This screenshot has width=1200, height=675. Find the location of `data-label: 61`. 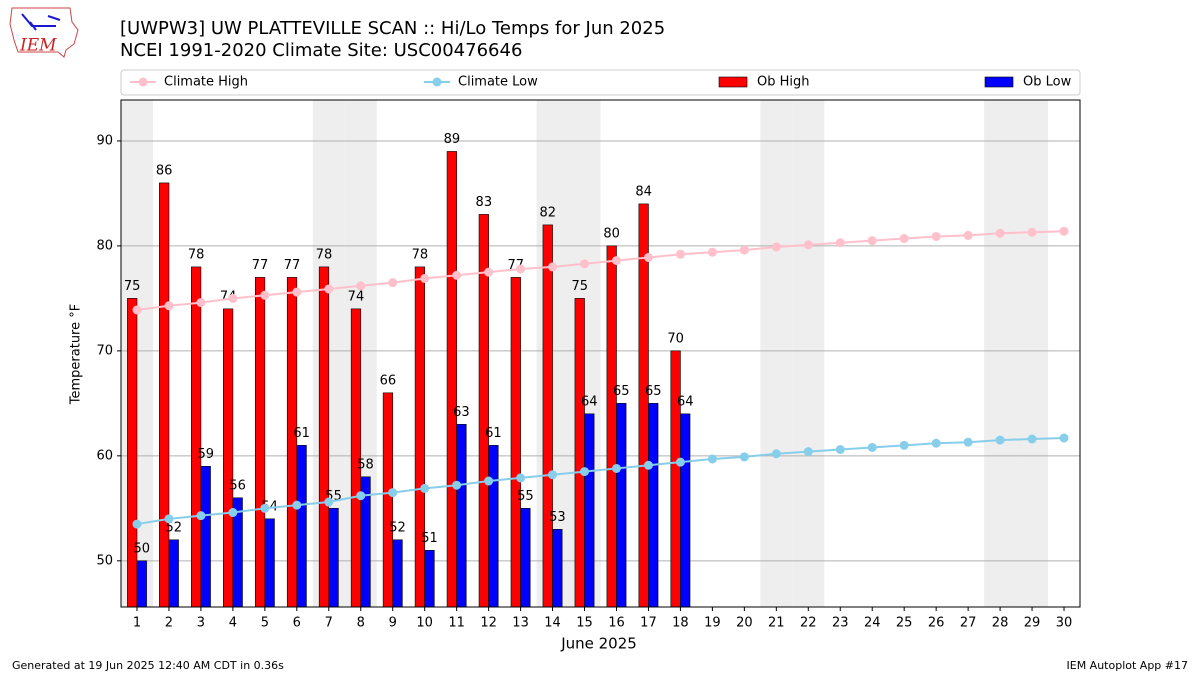

data-label: 61 is located at coordinates (301, 433).